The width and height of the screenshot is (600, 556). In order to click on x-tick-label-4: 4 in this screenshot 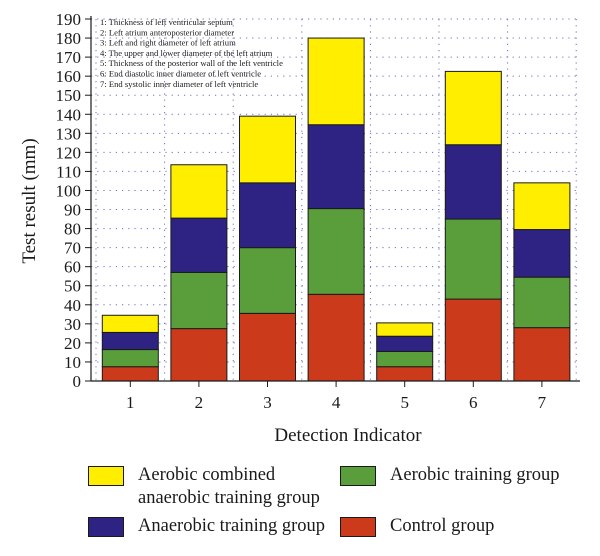, I will do `click(336, 402)`.